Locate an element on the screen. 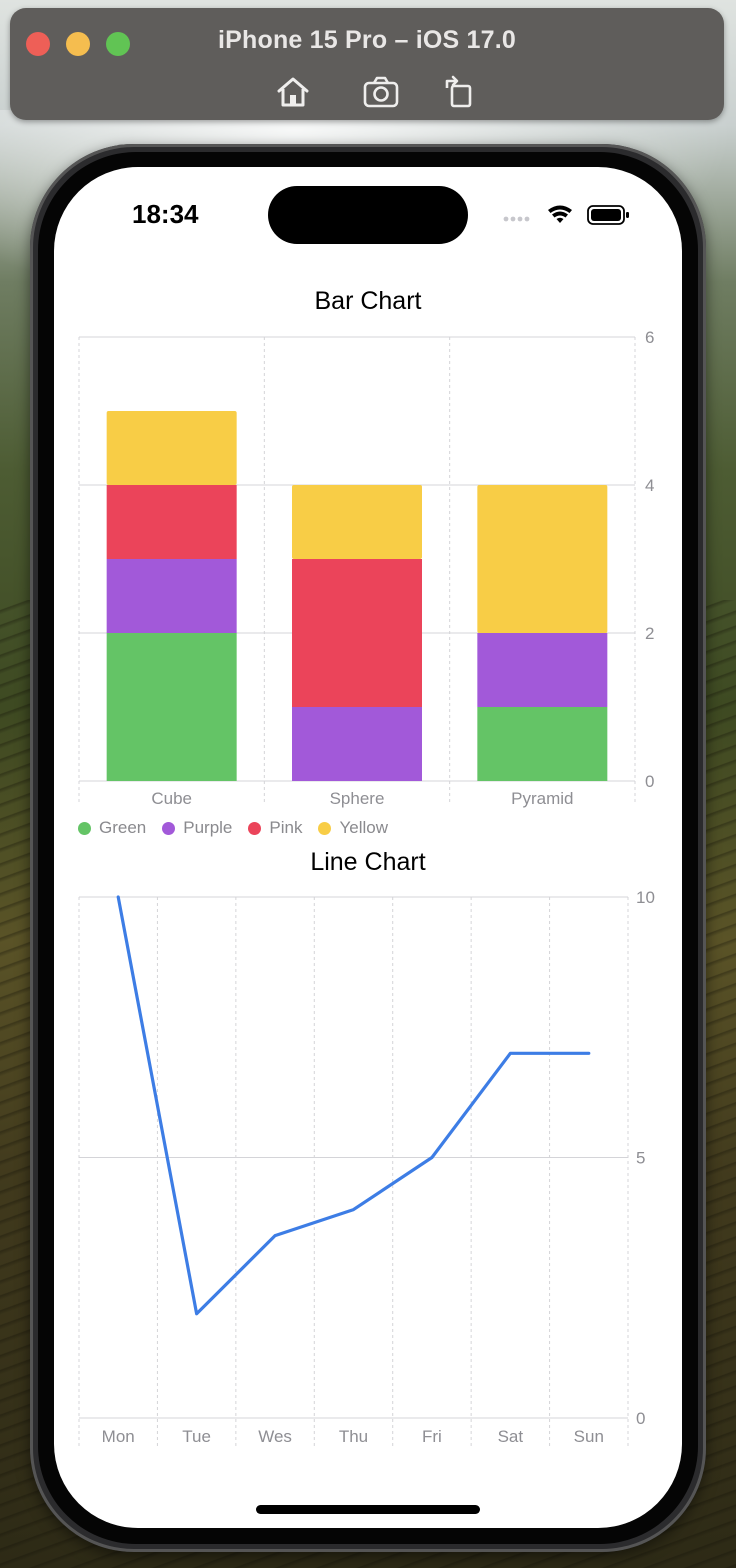 The width and height of the screenshot is (736, 1568). window-title: iPhone 15 Pro – iOS 17.0 is located at coordinates (367, 40).